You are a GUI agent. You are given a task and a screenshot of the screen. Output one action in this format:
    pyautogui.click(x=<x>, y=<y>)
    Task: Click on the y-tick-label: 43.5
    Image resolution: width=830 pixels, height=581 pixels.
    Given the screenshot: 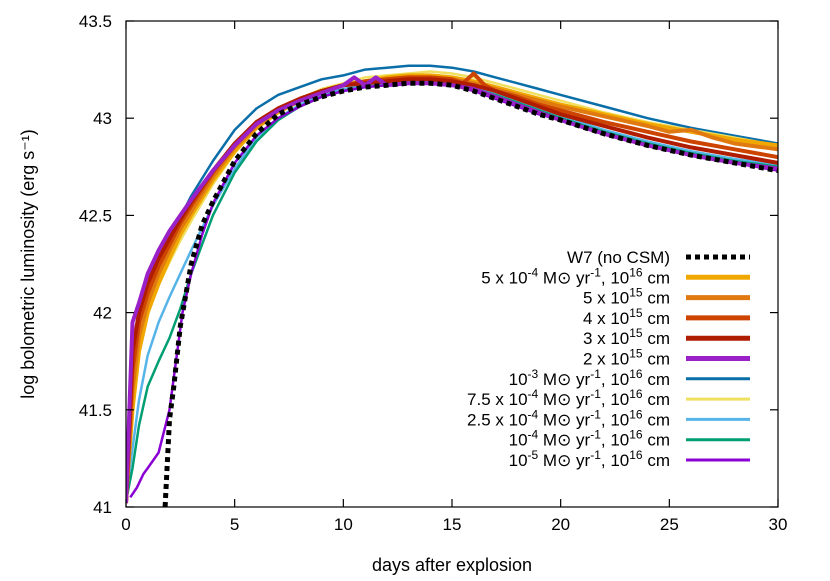 What is the action you would take?
    pyautogui.click(x=95, y=21)
    